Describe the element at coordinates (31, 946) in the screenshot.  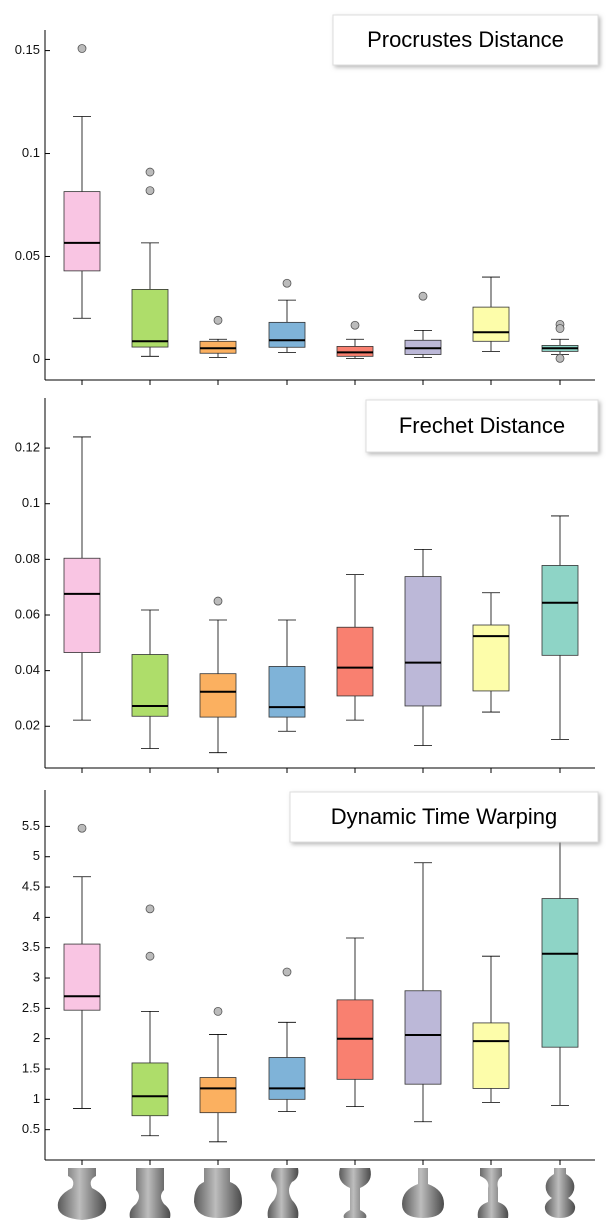
I see `y-tick-label: 3.5` at that location.